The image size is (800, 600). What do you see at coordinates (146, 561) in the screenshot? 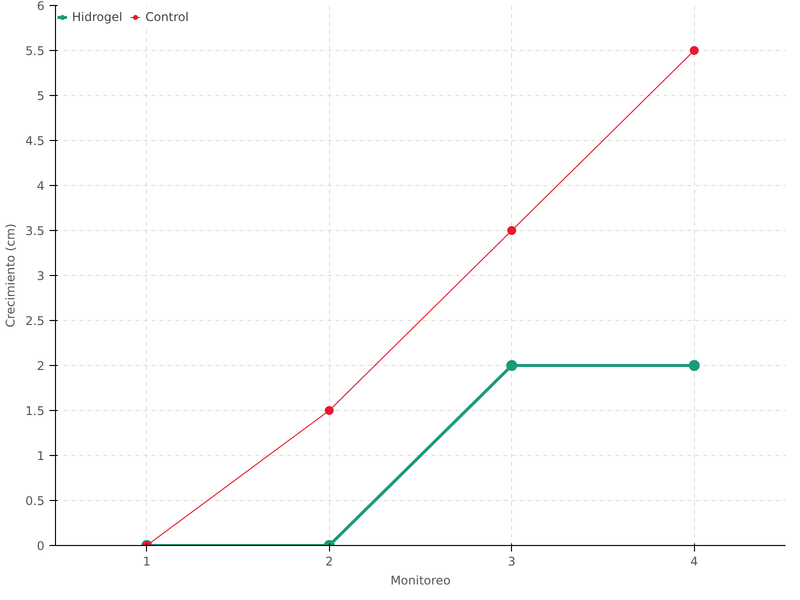
I see `x-tick-label: 1` at bounding box center [146, 561].